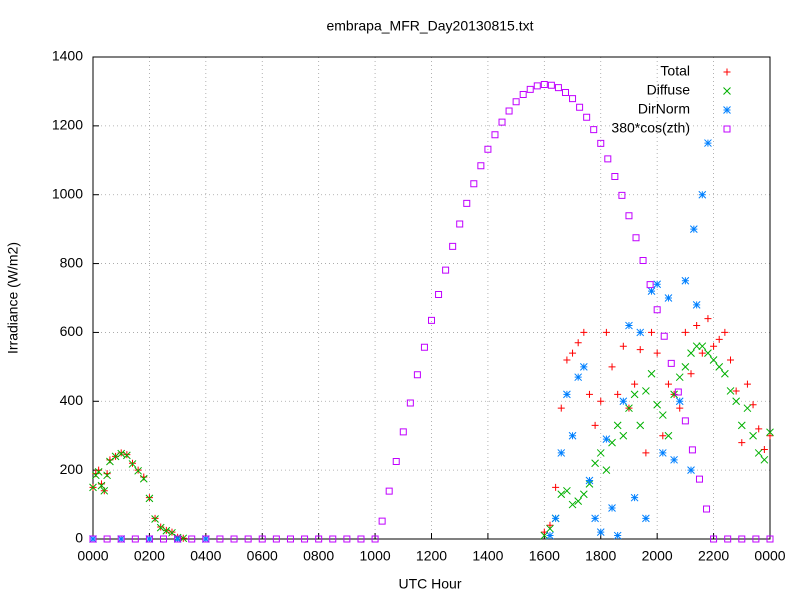 Image resolution: width=800 pixels, height=600 pixels. Describe the element at coordinates (79, 538) in the screenshot. I see `y-tick-label: 0` at that location.